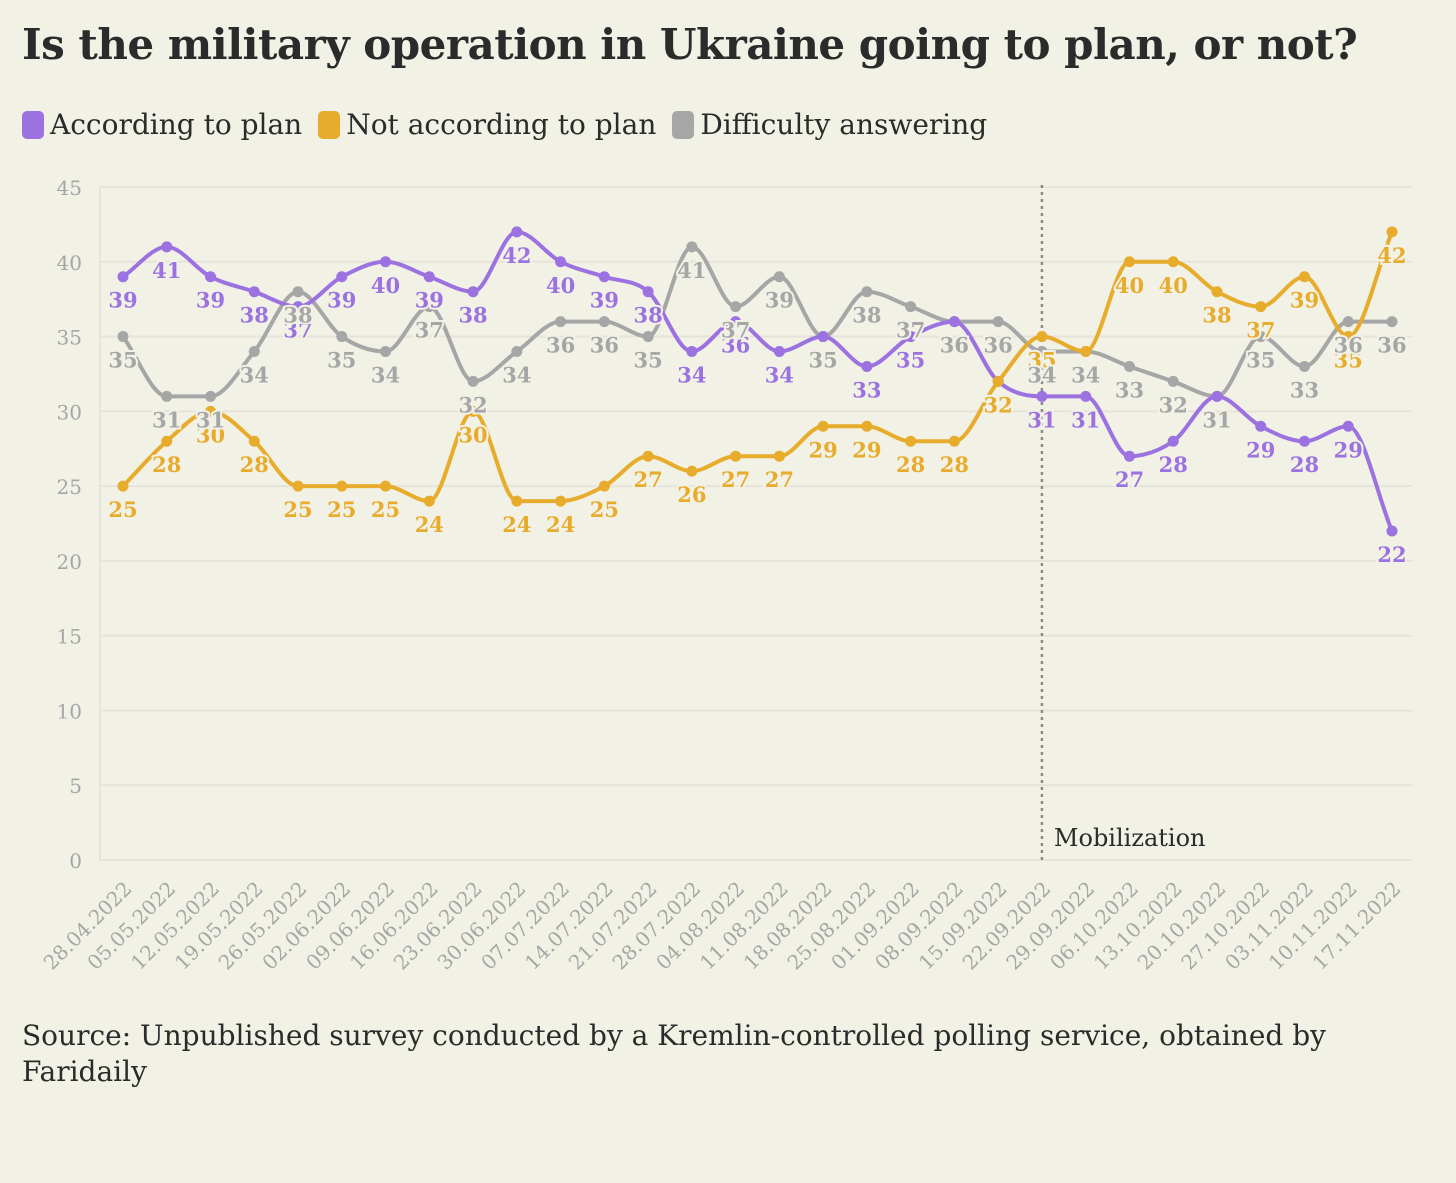 The width and height of the screenshot is (1456, 1183). I want to click on data-label: 40, so click(560, 285).